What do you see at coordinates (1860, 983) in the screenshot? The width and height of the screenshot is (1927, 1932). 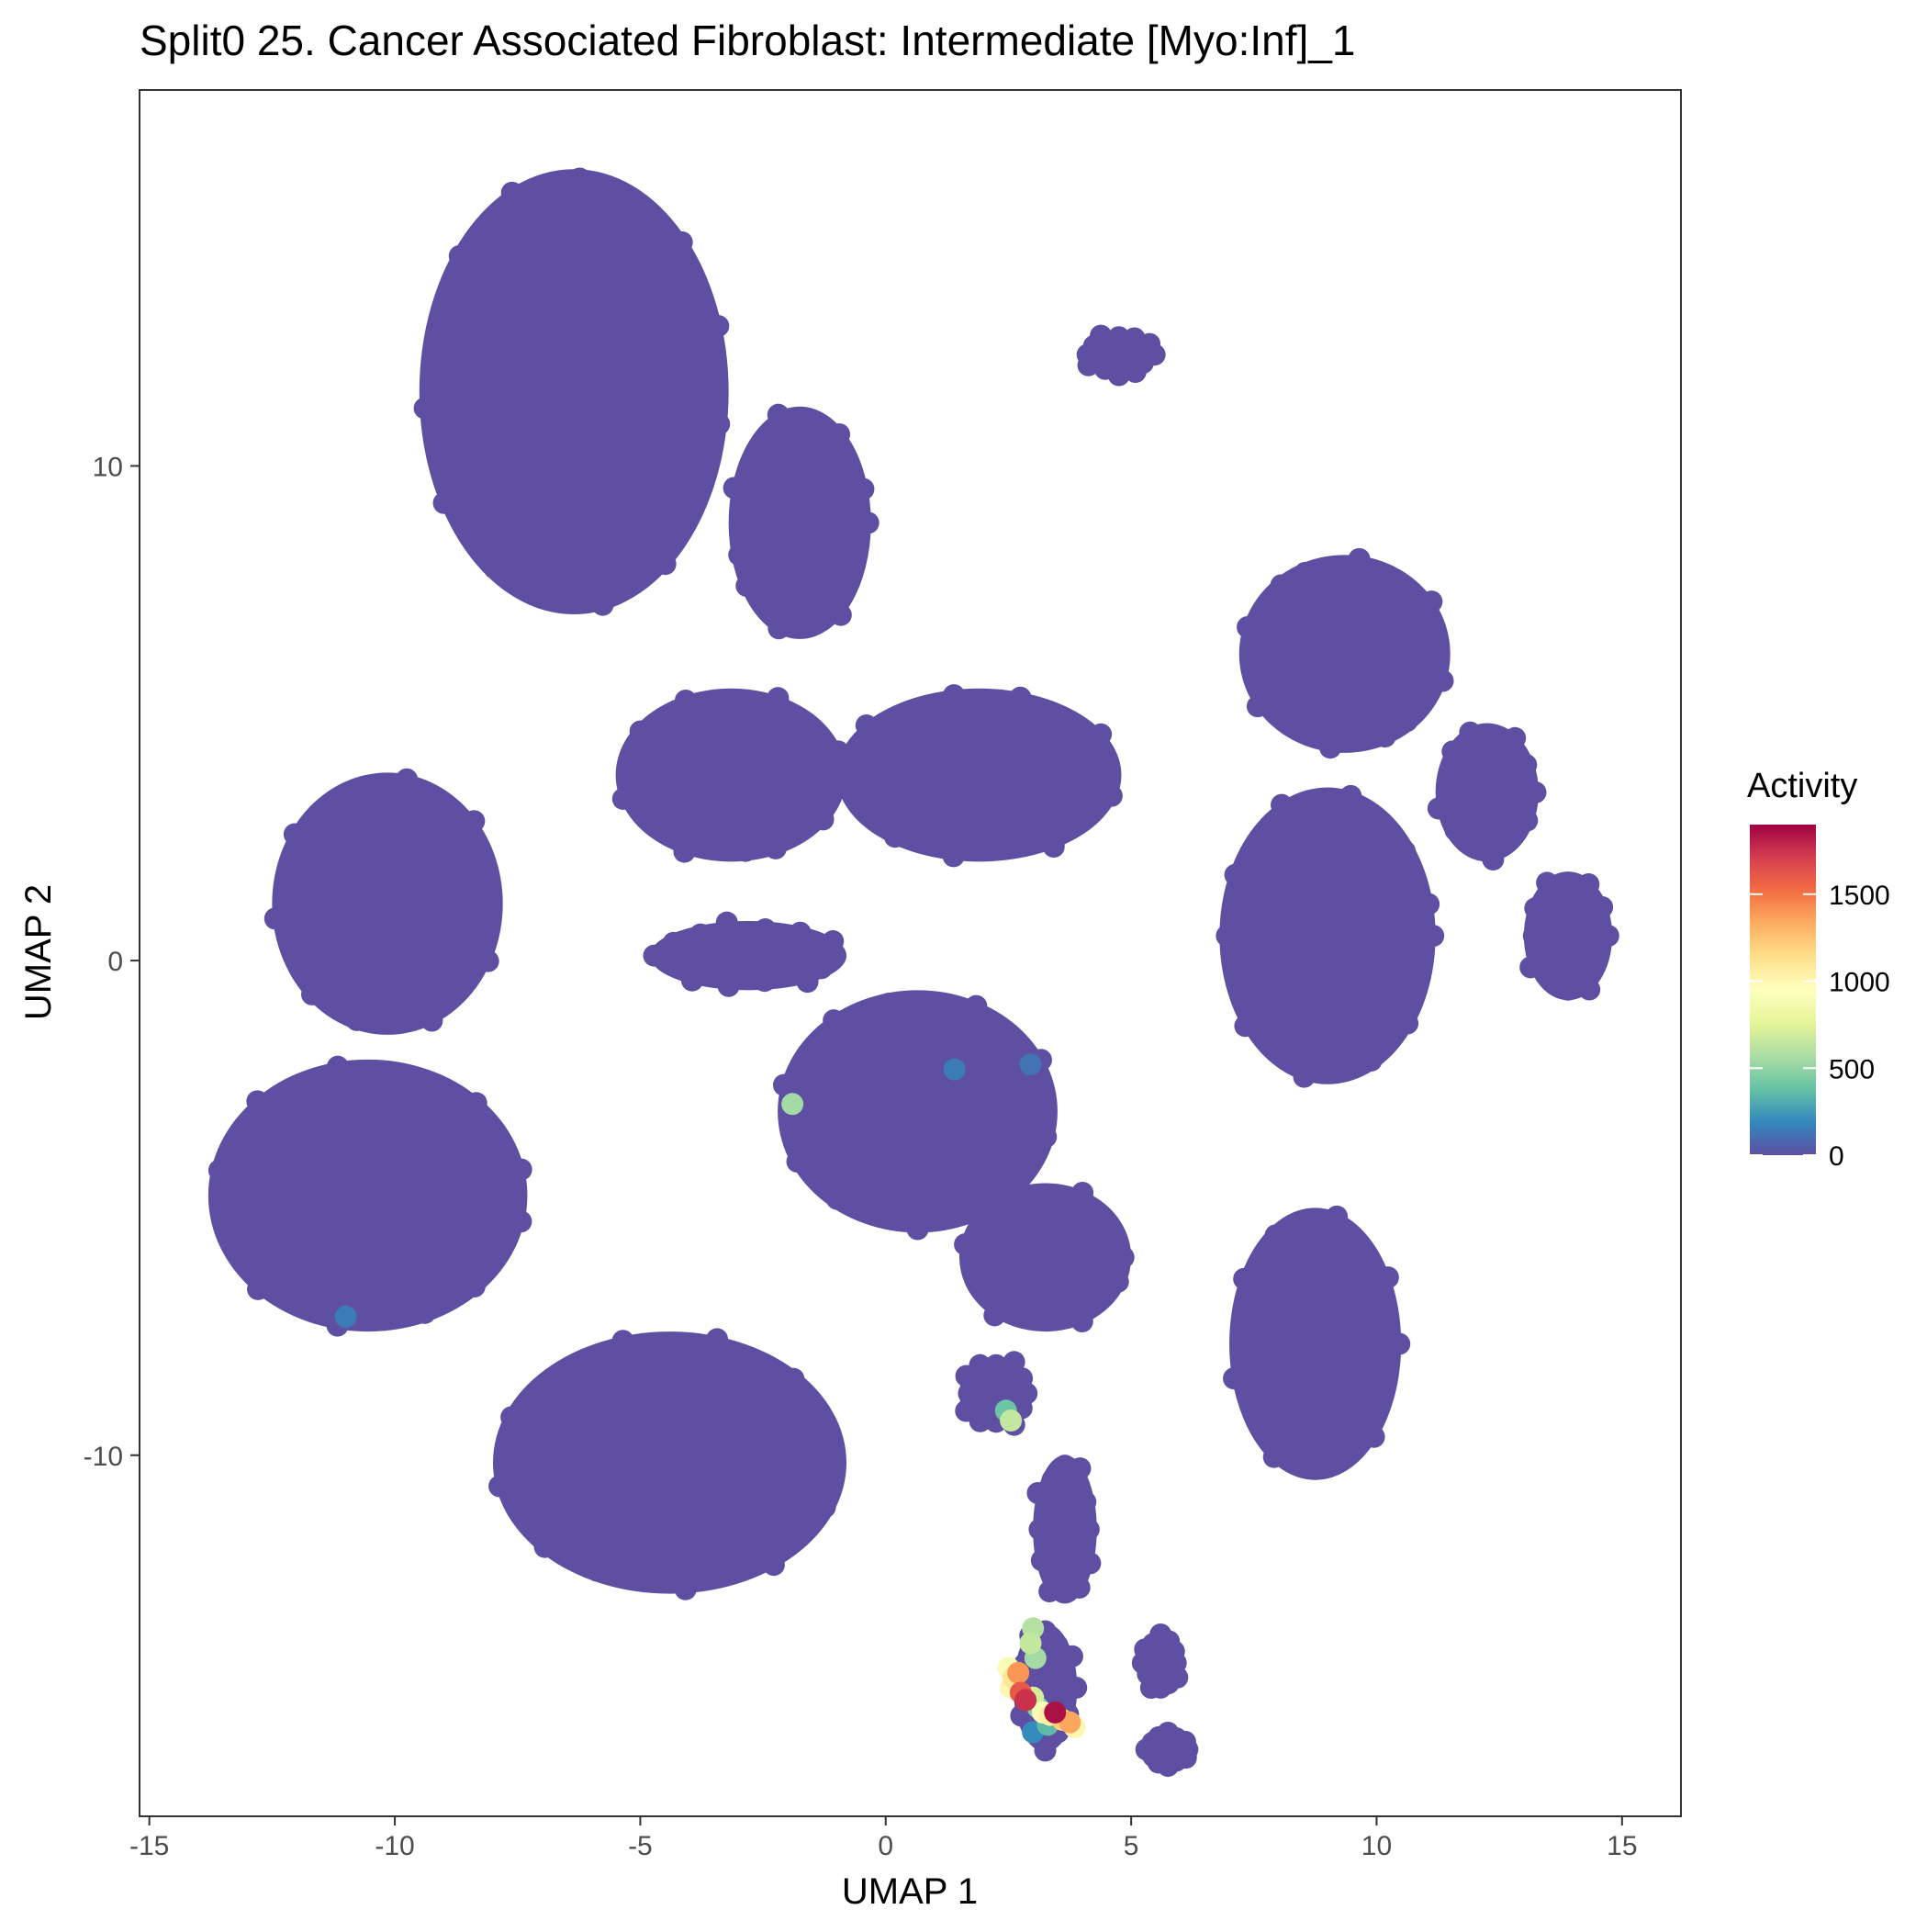 I see `legend-tick-label: 1000` at bounding box center [1860, 983].